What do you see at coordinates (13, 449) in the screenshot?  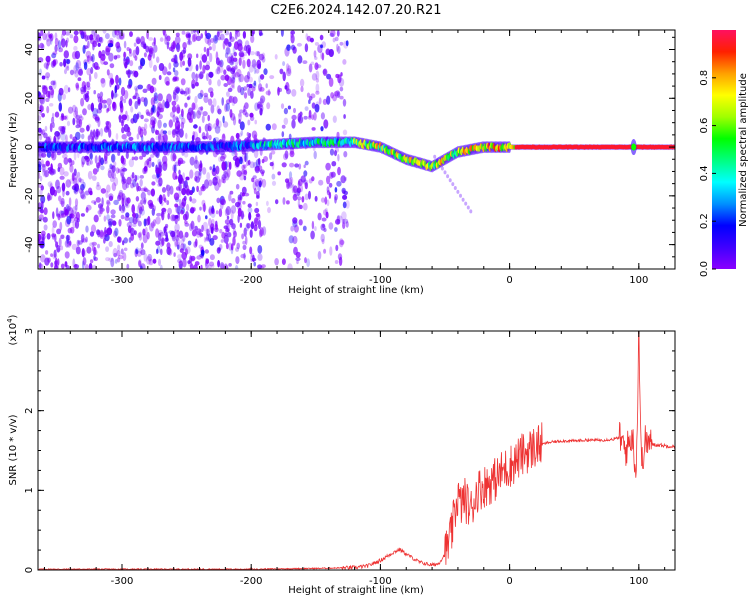 I see `snr-ylabel: SNR (10 * v/v)` at bounding box center [13, 449].